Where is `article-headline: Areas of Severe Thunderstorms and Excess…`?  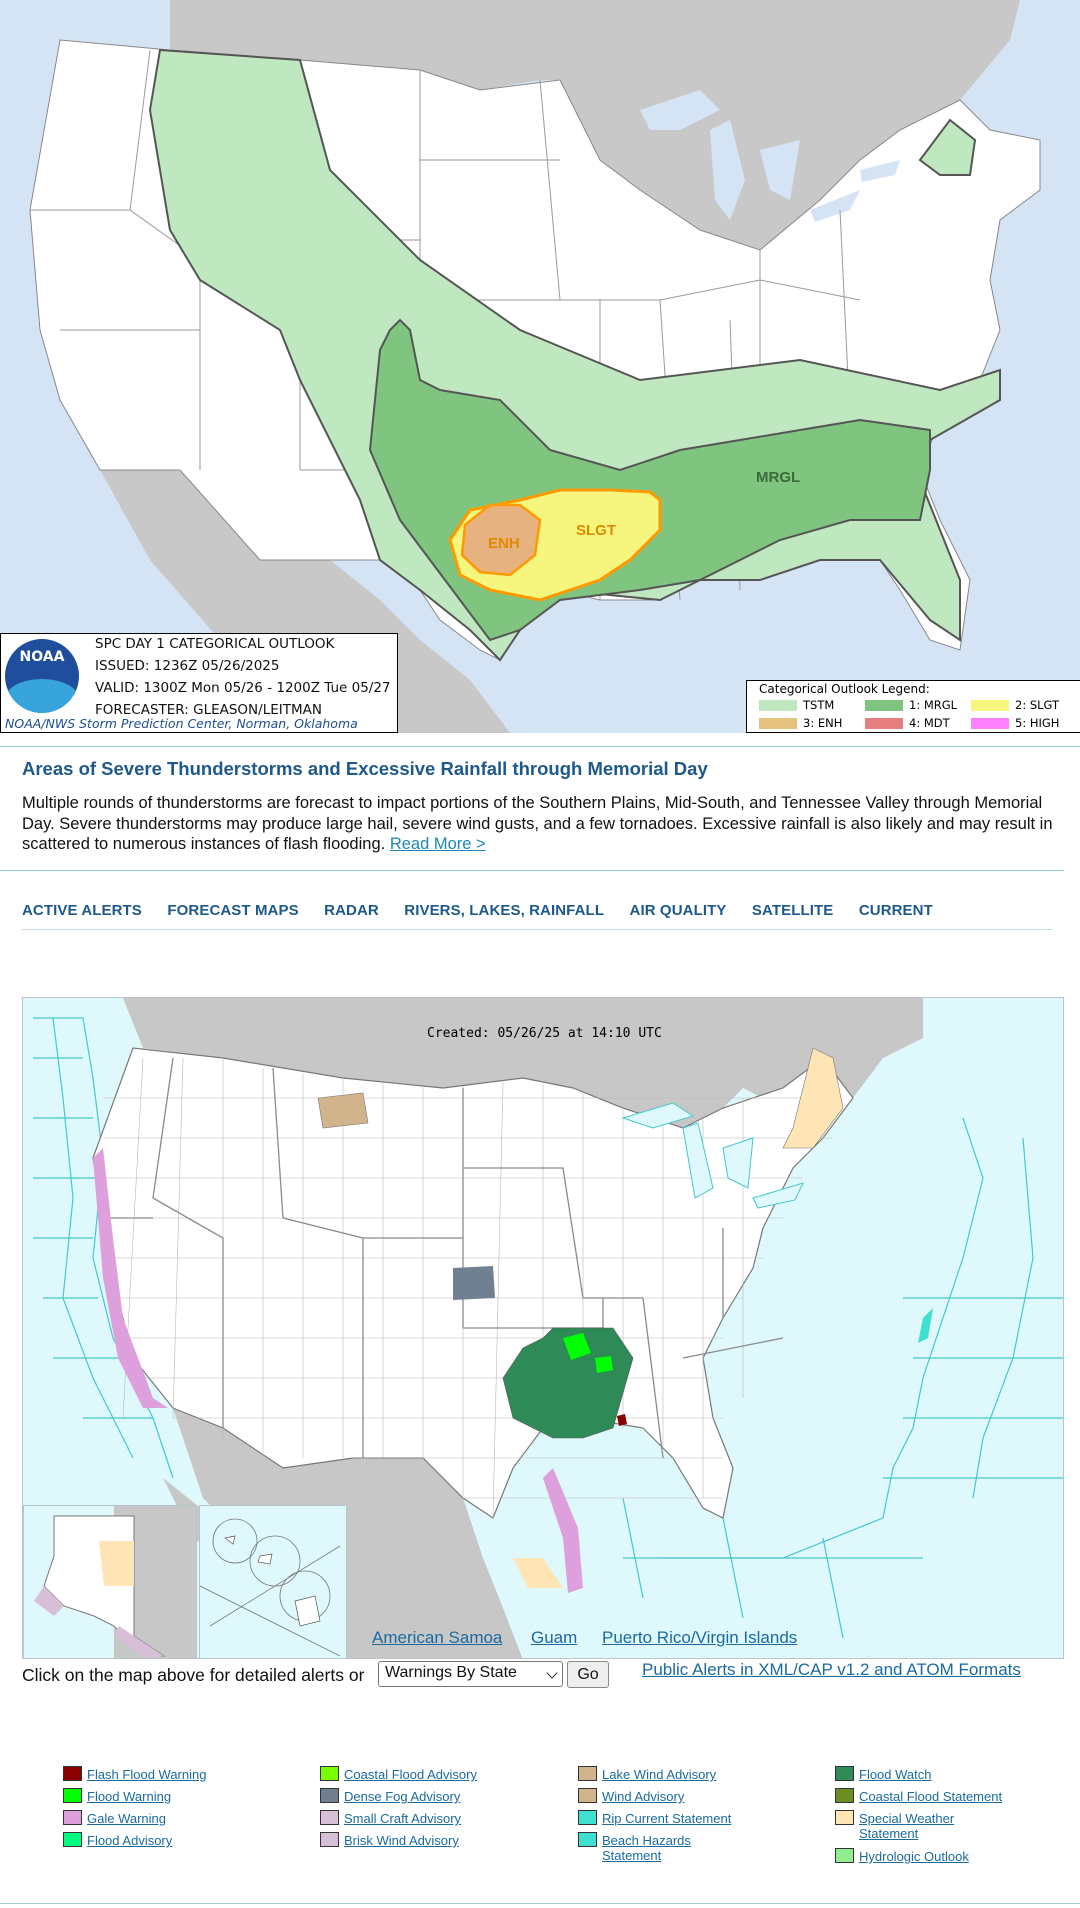 article-headline: Areas of Severe Thunderstorms and Excess… is located at coordinates (365, 768).